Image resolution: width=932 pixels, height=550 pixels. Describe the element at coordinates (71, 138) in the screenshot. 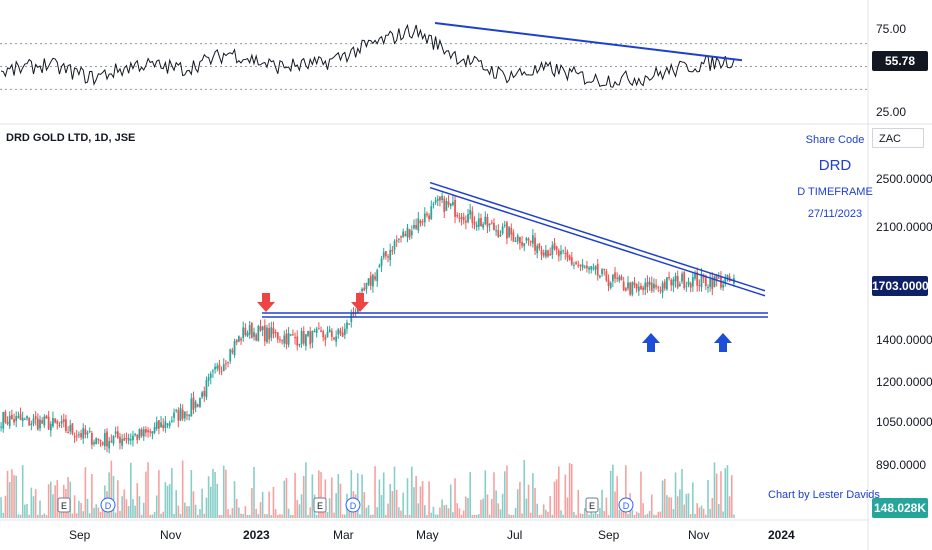

I see `symbol-title: DRD GOLD LTD, 1D, JSE` at that location.